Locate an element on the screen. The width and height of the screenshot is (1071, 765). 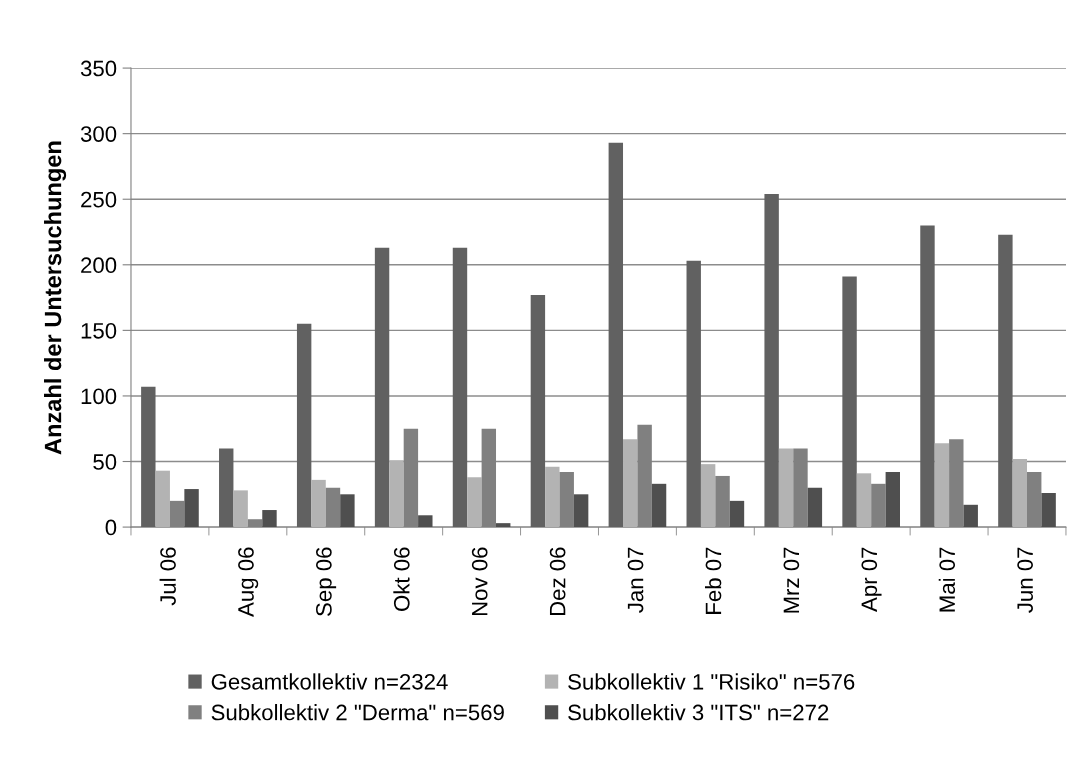
x-tick-label: Jan 07 is located at coordinates (635, 580).